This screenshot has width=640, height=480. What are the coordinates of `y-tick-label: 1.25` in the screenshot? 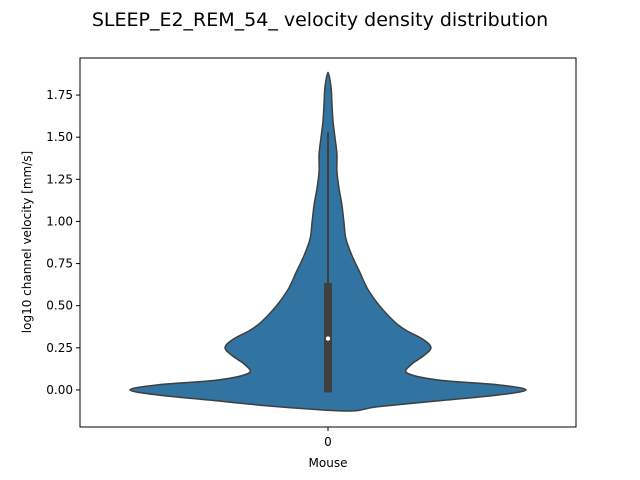 It's located at (59, 179).